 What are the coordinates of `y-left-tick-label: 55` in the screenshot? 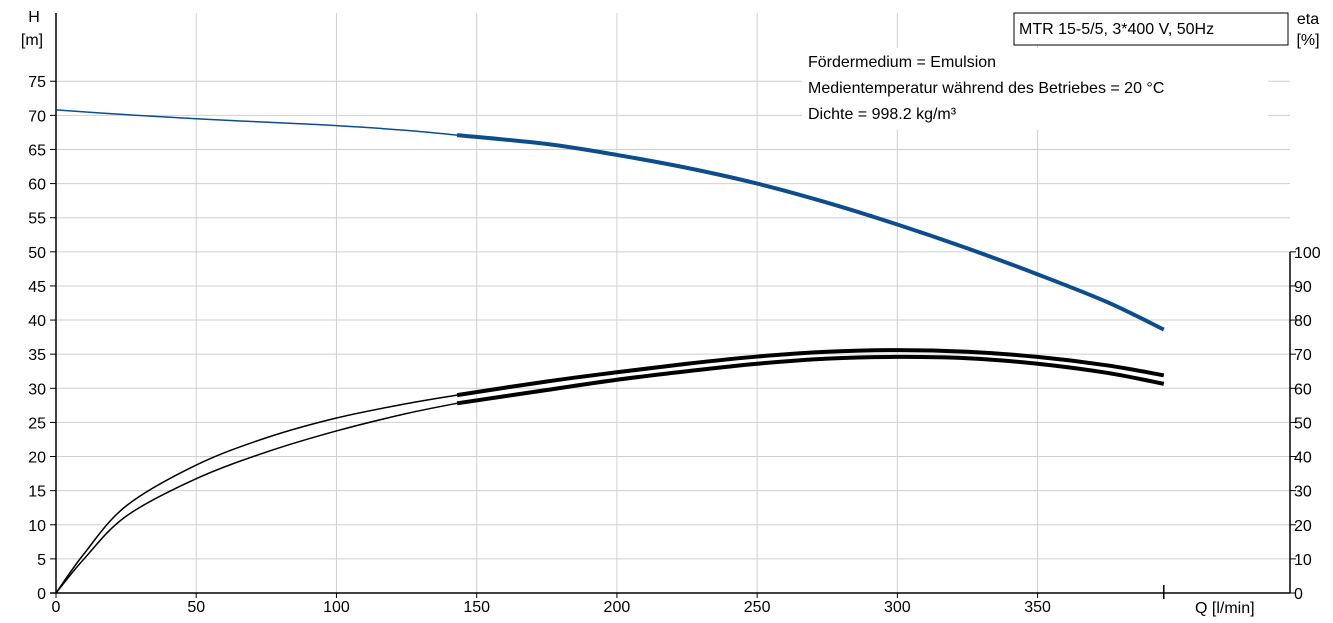 It's located at (37, 219).